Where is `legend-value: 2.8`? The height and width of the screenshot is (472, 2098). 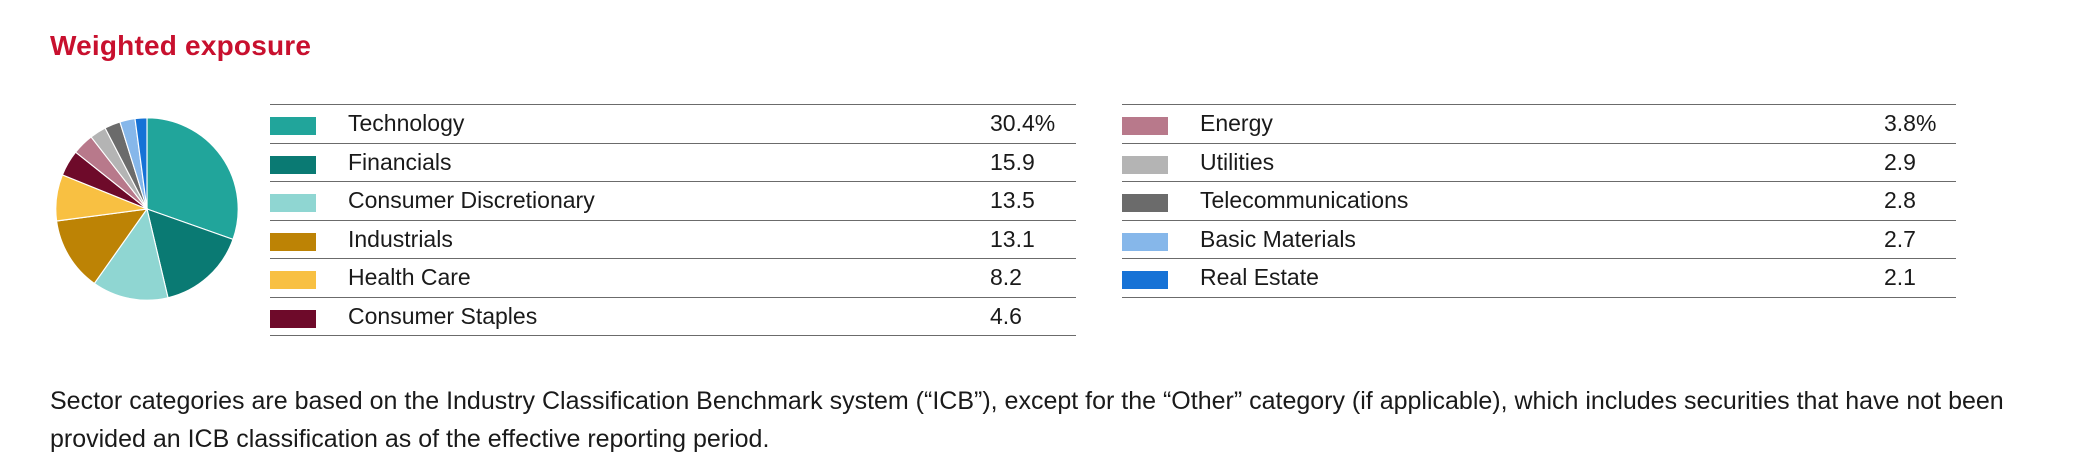 legend-value: 2.8 is located at coordinates (1900, 200).